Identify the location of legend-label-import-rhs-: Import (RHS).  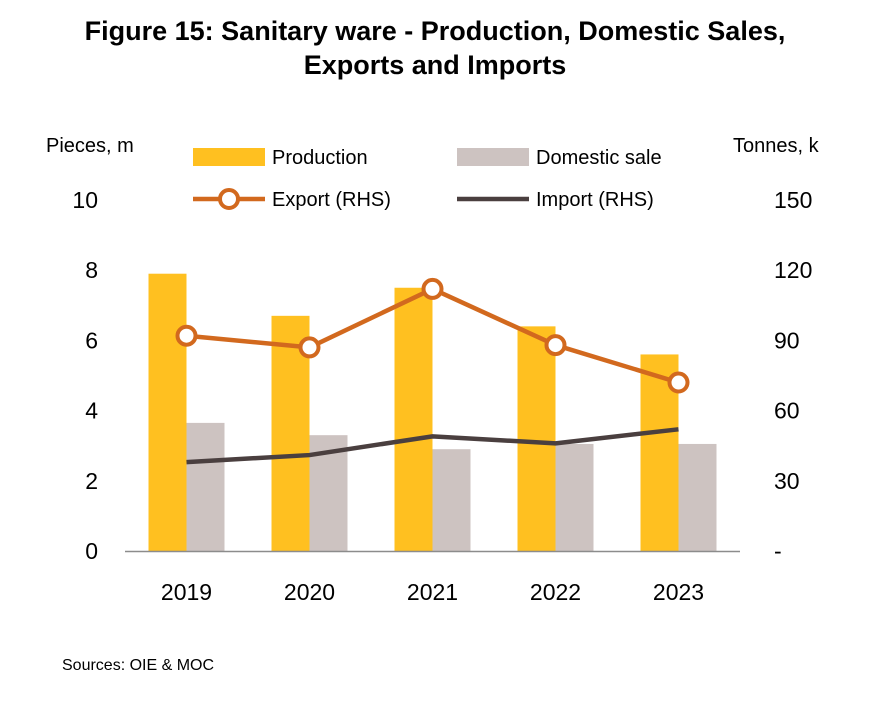
(595, 200).